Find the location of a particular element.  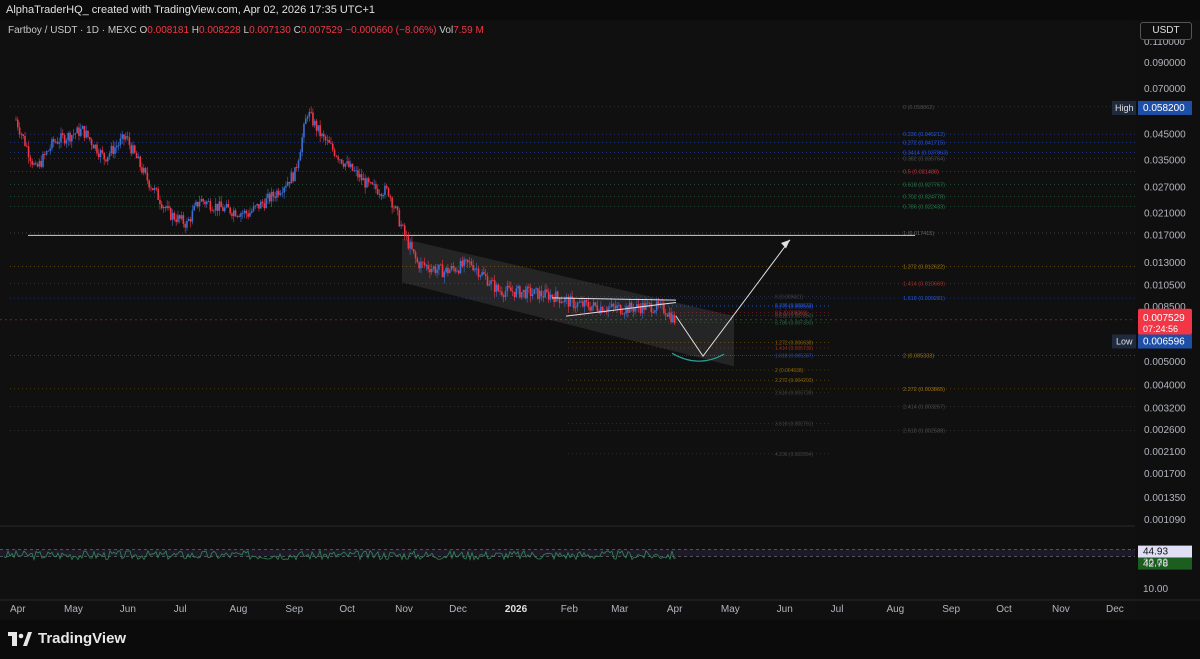

symbol-name: Fartboy / USDT · 1D · MEXC is located at coordinates (72, 30).